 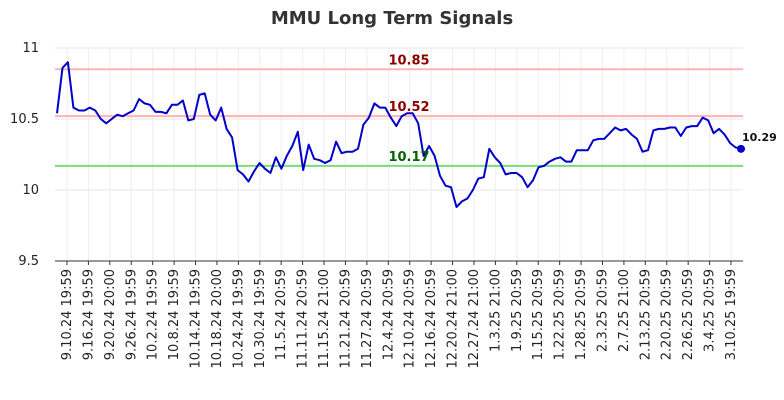 What do you see at coordinates (759, 137) in the screenshot?
I see `last-value-label: 10.29` at bounding box center [759, 137].